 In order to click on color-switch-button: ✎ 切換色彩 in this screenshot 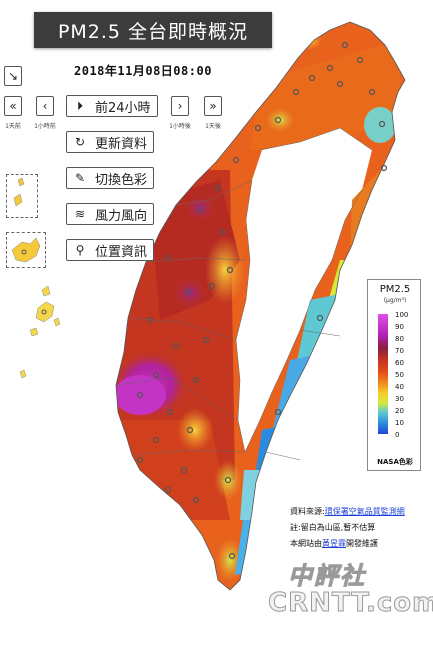, I will do `click(110, 178)`.